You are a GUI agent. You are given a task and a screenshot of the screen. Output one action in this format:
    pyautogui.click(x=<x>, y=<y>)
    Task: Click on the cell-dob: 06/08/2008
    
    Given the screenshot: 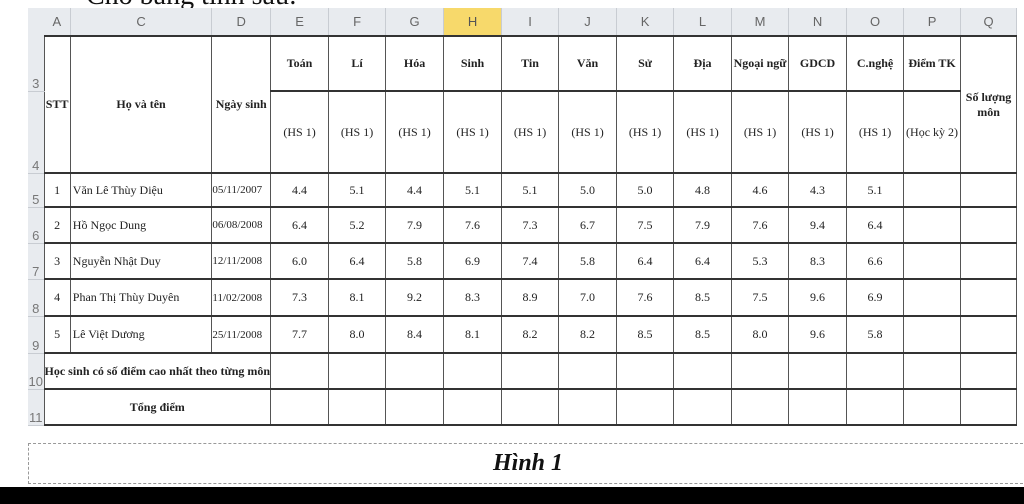 What is the action you would take?
    pyautogui.click(x=241, y=225)
    